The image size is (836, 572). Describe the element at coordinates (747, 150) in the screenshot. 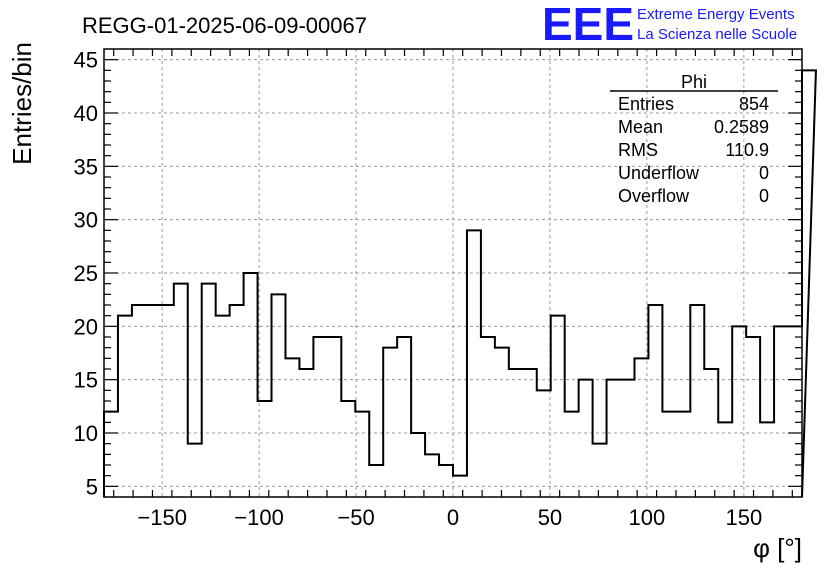

I see `stats-value: 110.9` at that location.